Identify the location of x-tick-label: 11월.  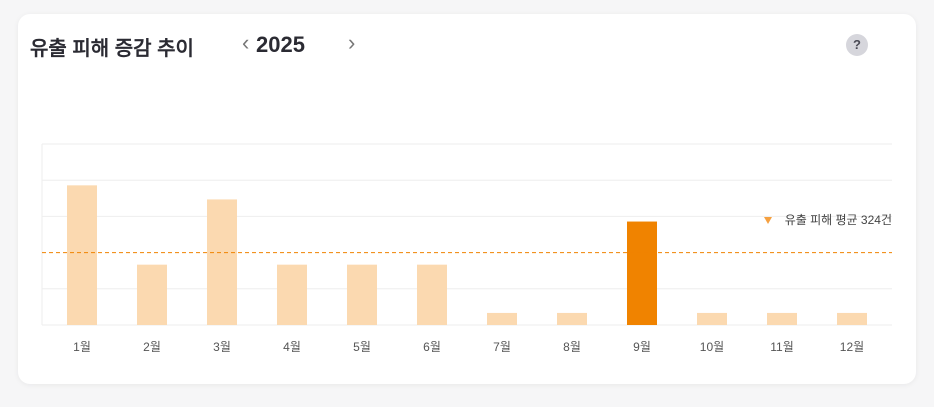
(782, 347).